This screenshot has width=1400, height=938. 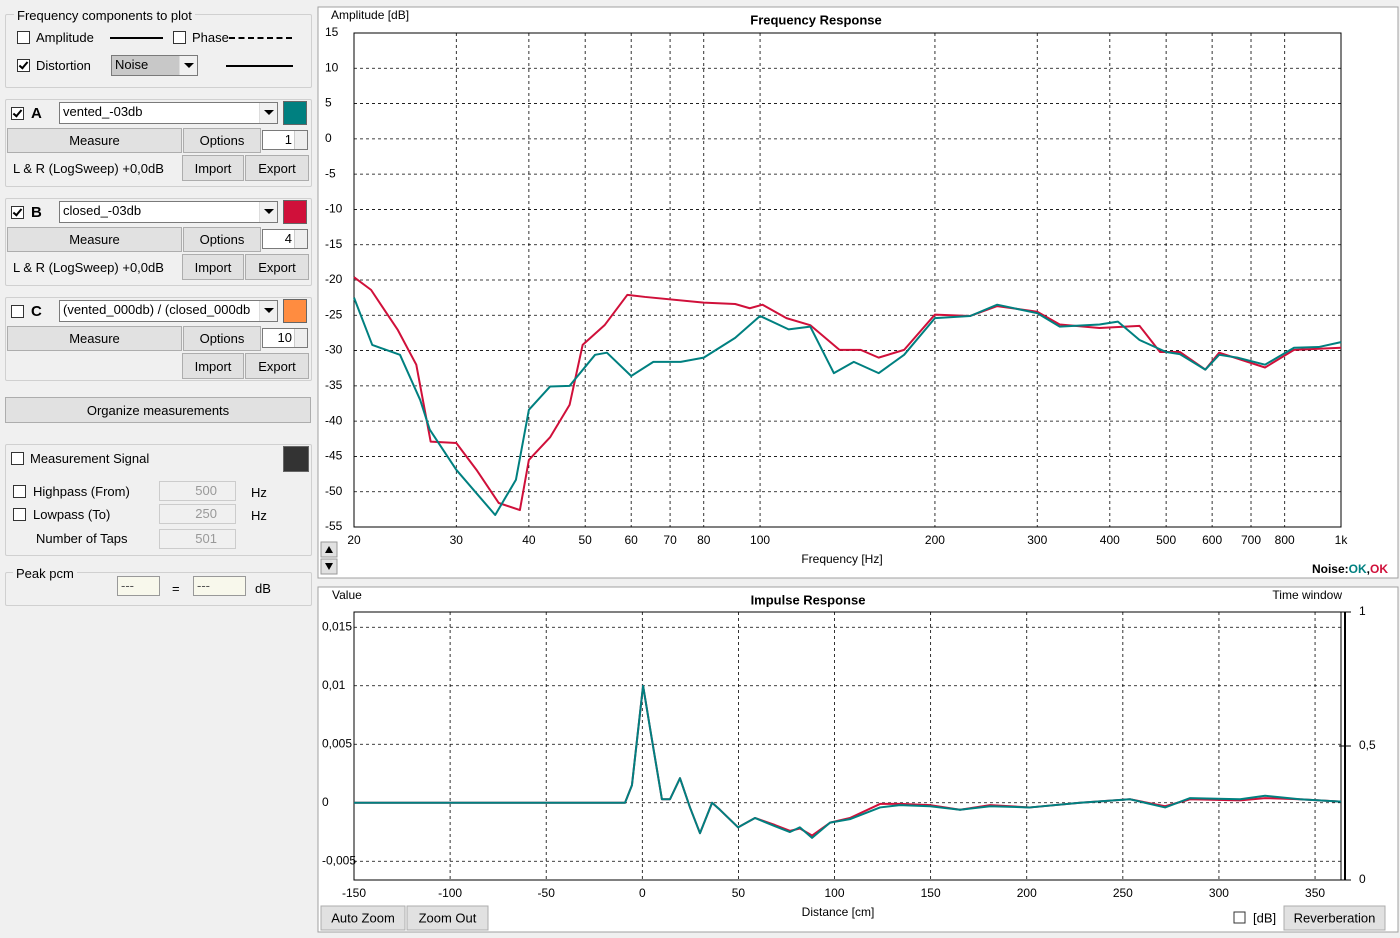 I want to click on x-tick-label: 80, so click(x=704, y=540).